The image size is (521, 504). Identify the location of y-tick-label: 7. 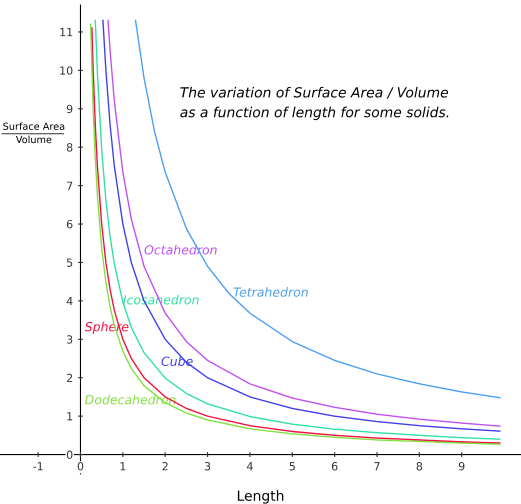
(69, 186).